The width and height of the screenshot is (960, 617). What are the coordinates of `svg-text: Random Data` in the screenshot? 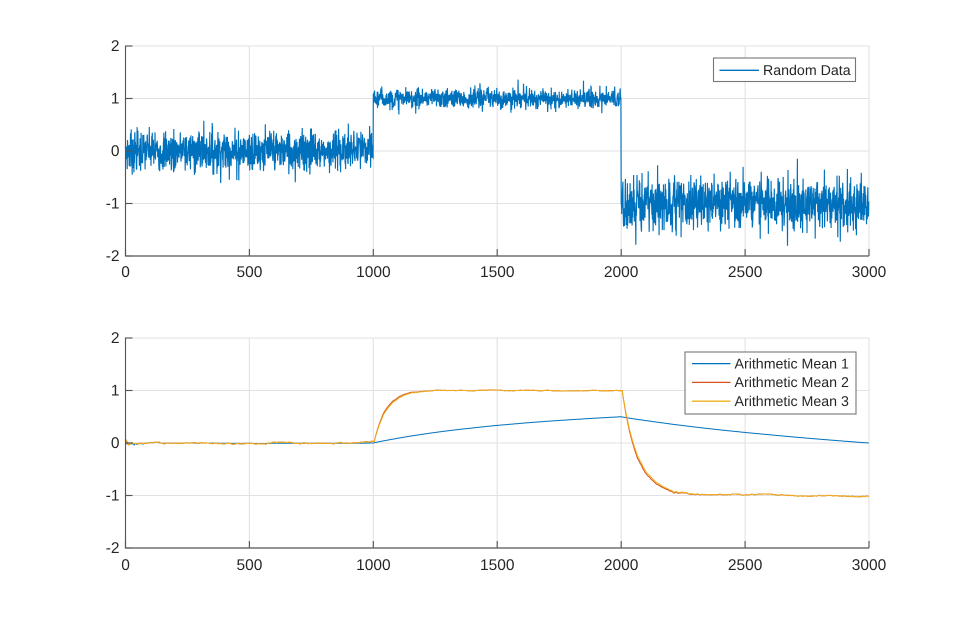 It's located at (807, 71).